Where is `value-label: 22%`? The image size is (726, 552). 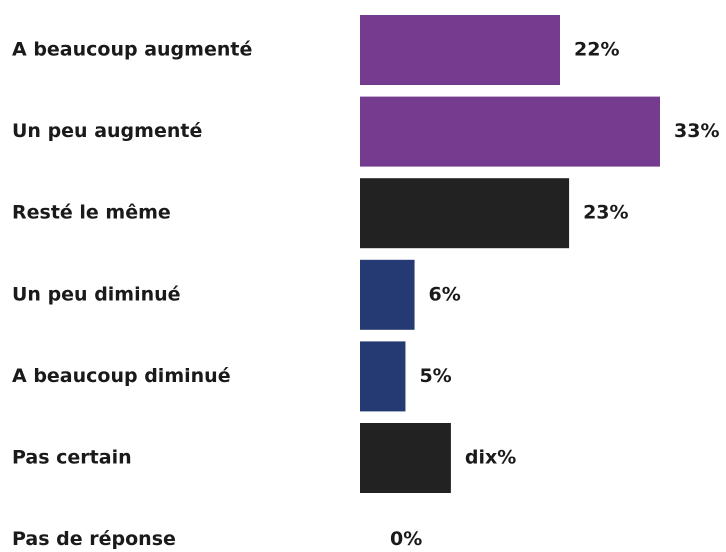
value-label: 22% is located at coordinates (596, 50).